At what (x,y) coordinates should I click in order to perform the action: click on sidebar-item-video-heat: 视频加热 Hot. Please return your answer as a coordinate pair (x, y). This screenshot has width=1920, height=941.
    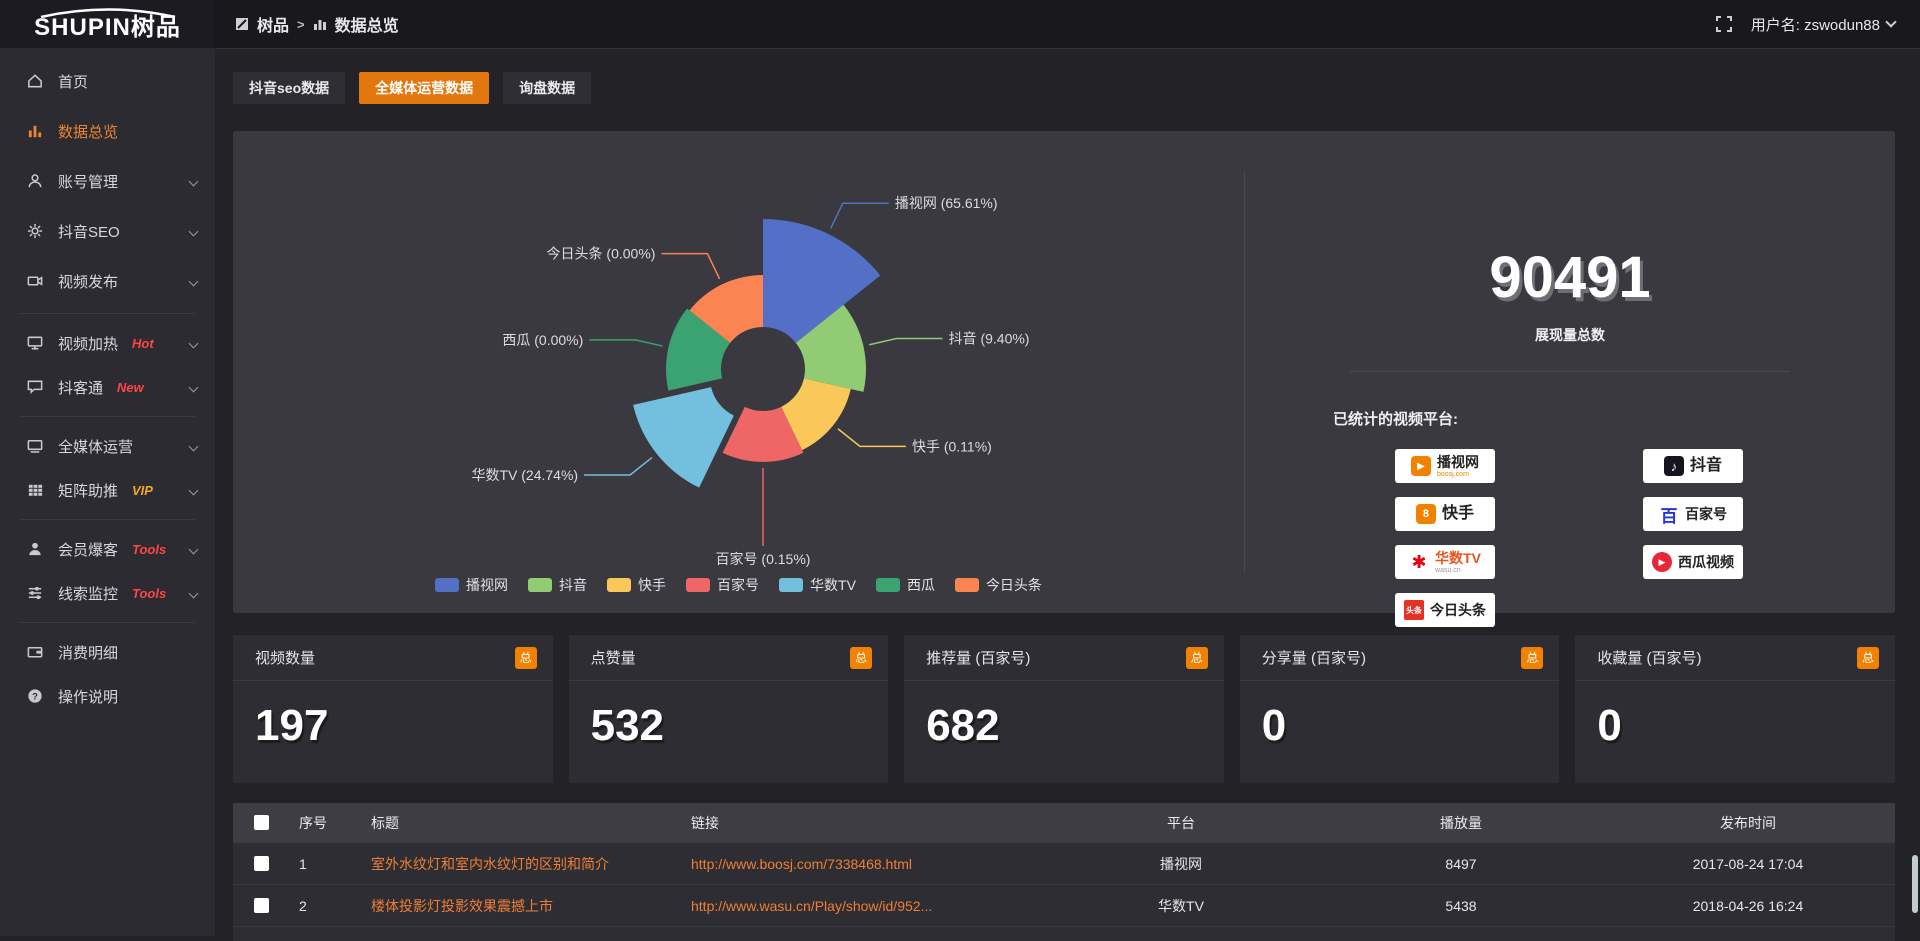
    Looking at the image, I should click on (107, 343).